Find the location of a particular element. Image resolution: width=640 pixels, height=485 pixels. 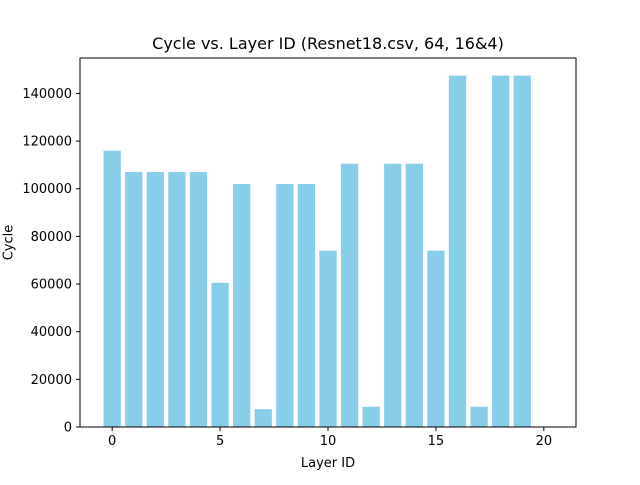

x-tick-label: 10 is located at coordinates (328, 441).